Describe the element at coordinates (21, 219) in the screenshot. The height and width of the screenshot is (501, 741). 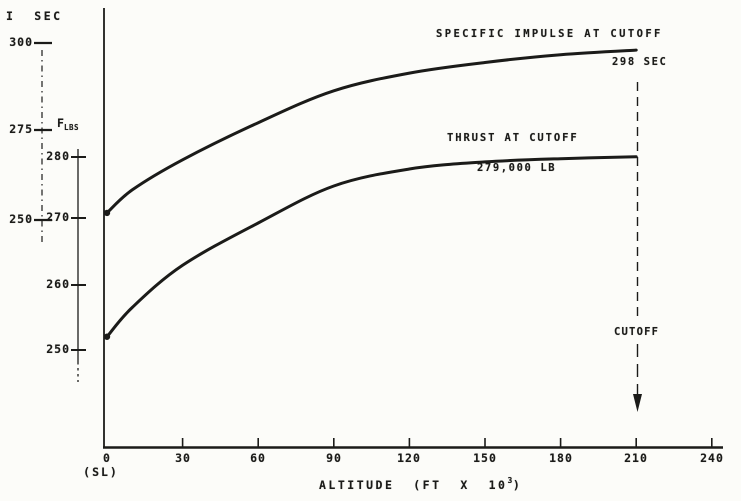
I see `isp-tick-label-250: 250` at that location.